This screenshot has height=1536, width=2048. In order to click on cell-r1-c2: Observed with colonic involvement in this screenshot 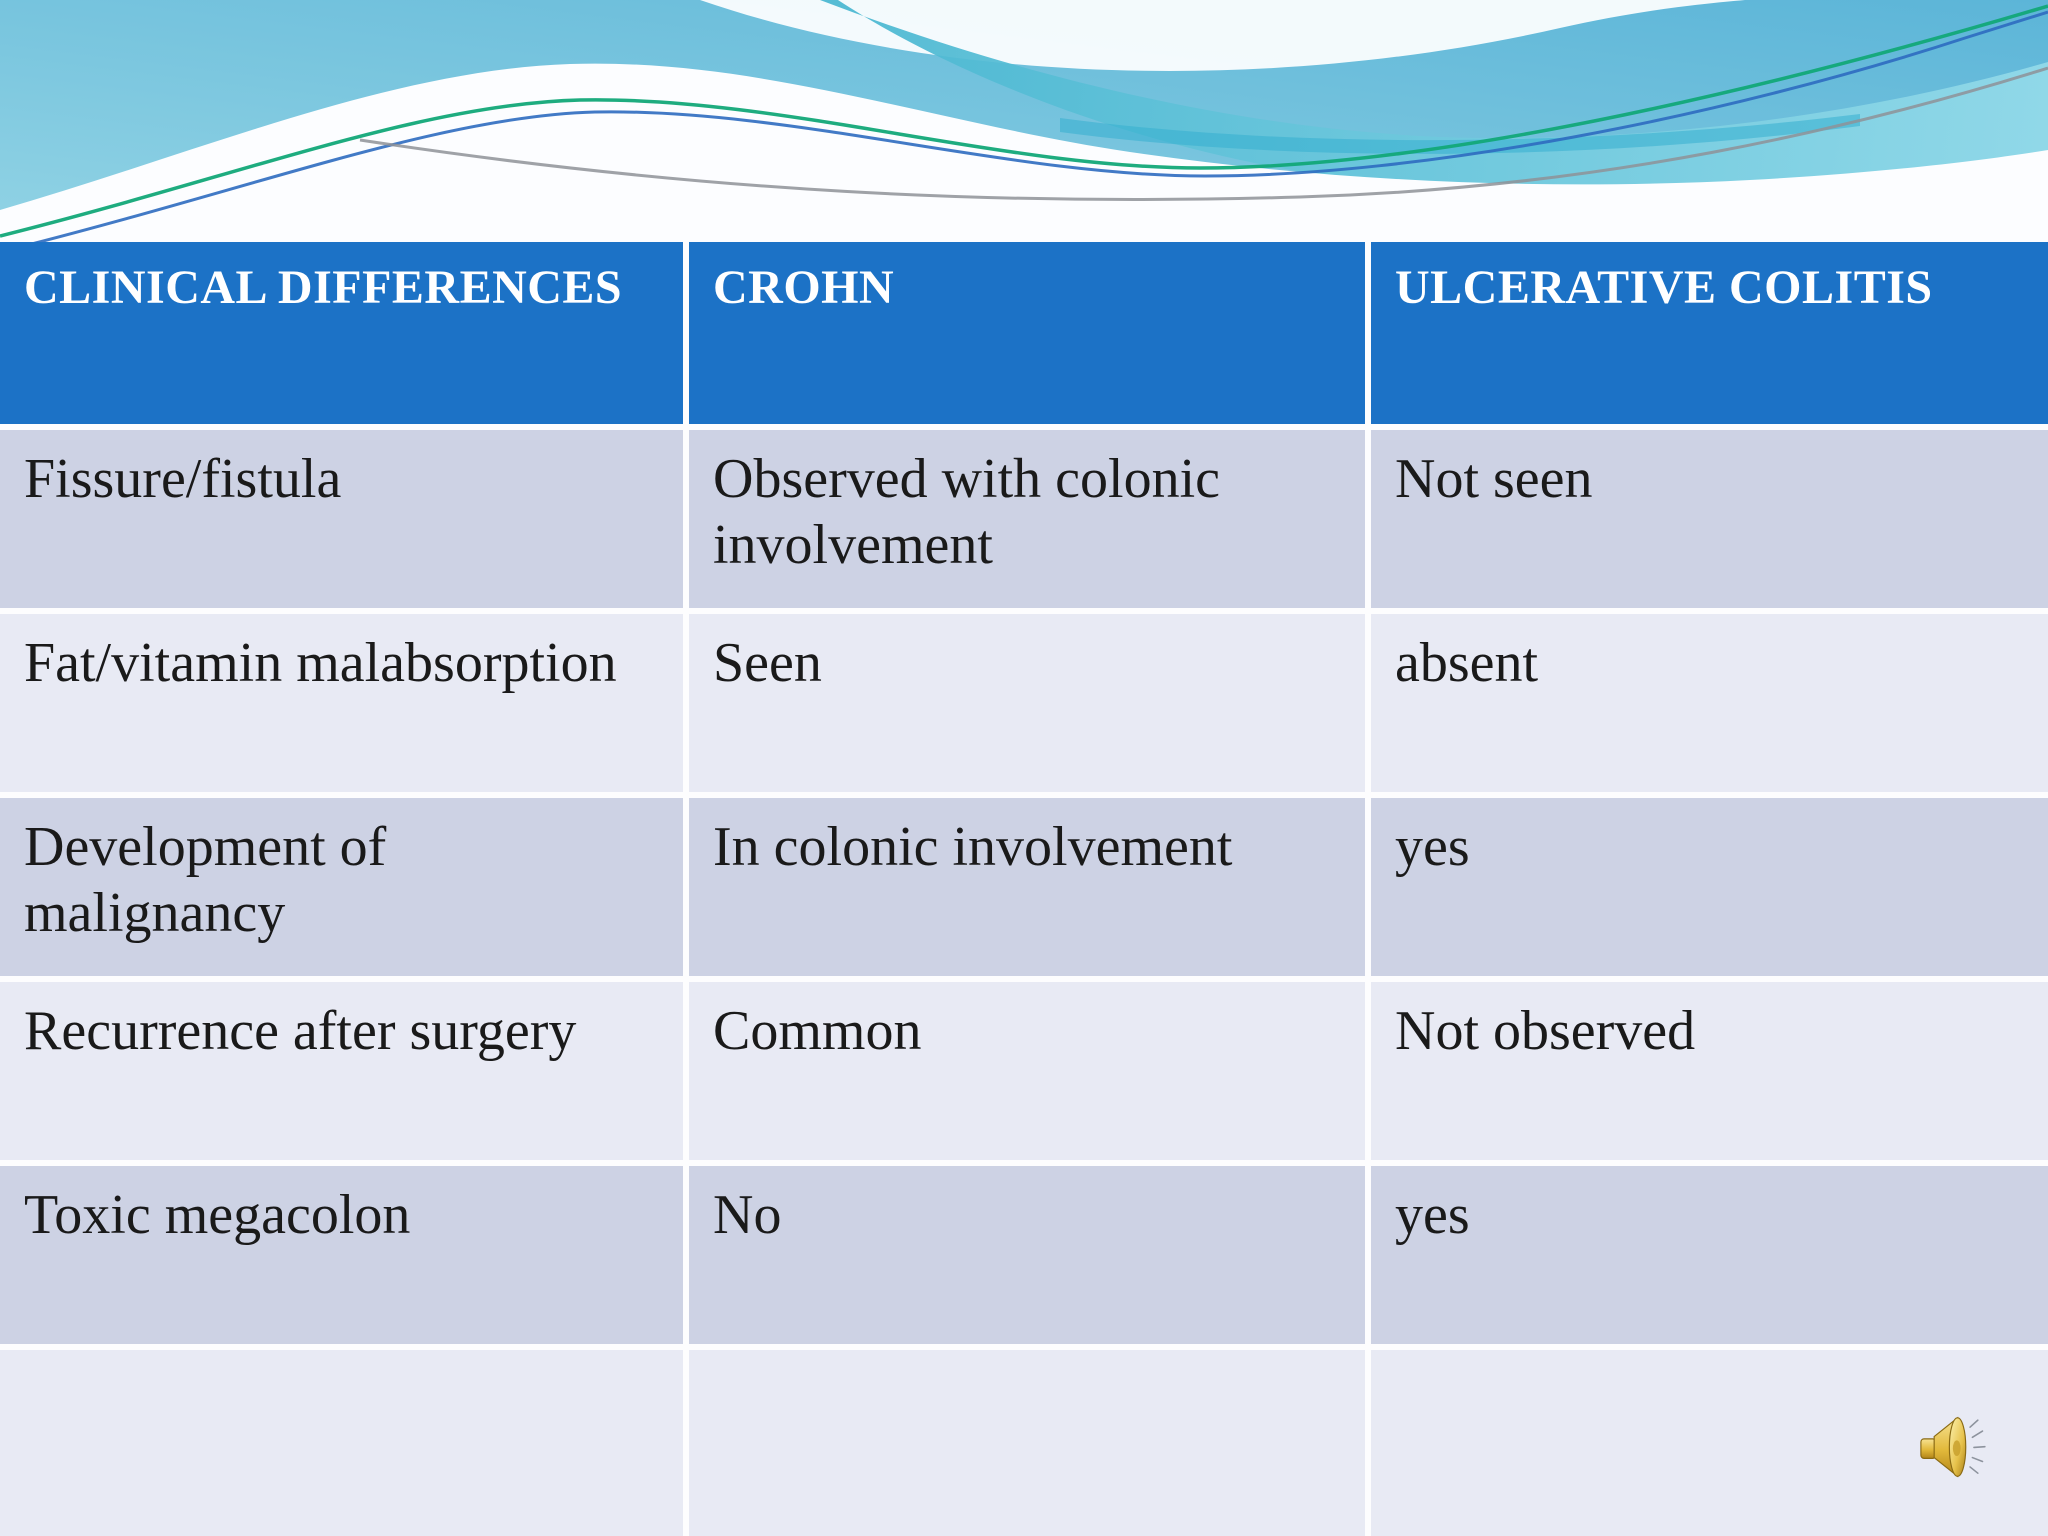, I will do `click(1027, 519)`.